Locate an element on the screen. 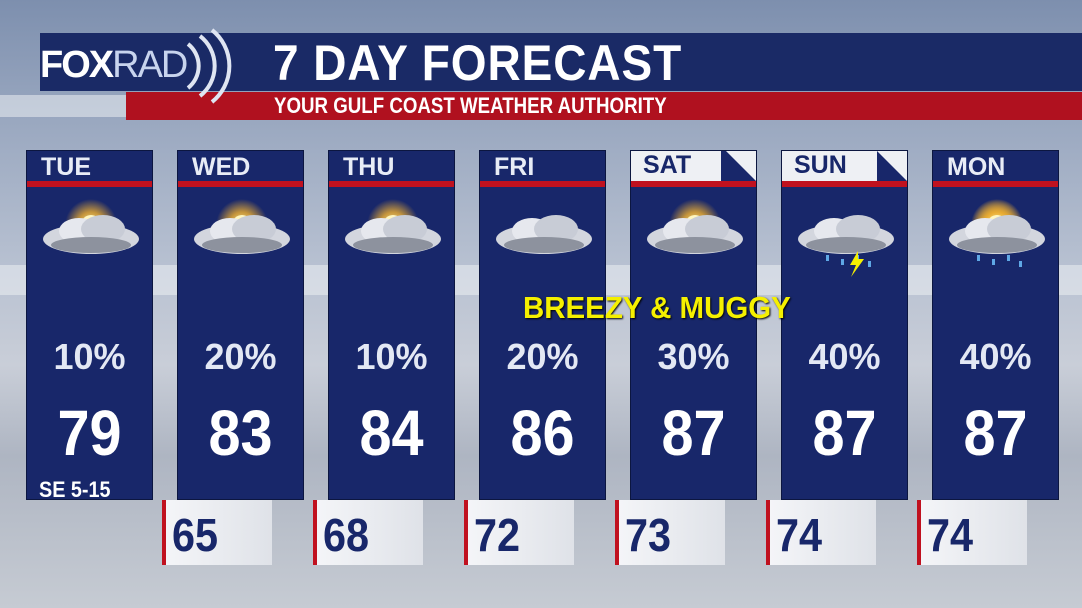 This screenshot has width=1082, height=608. day-column-thu: THU 10% 84 is located at coordinates (391, 325).